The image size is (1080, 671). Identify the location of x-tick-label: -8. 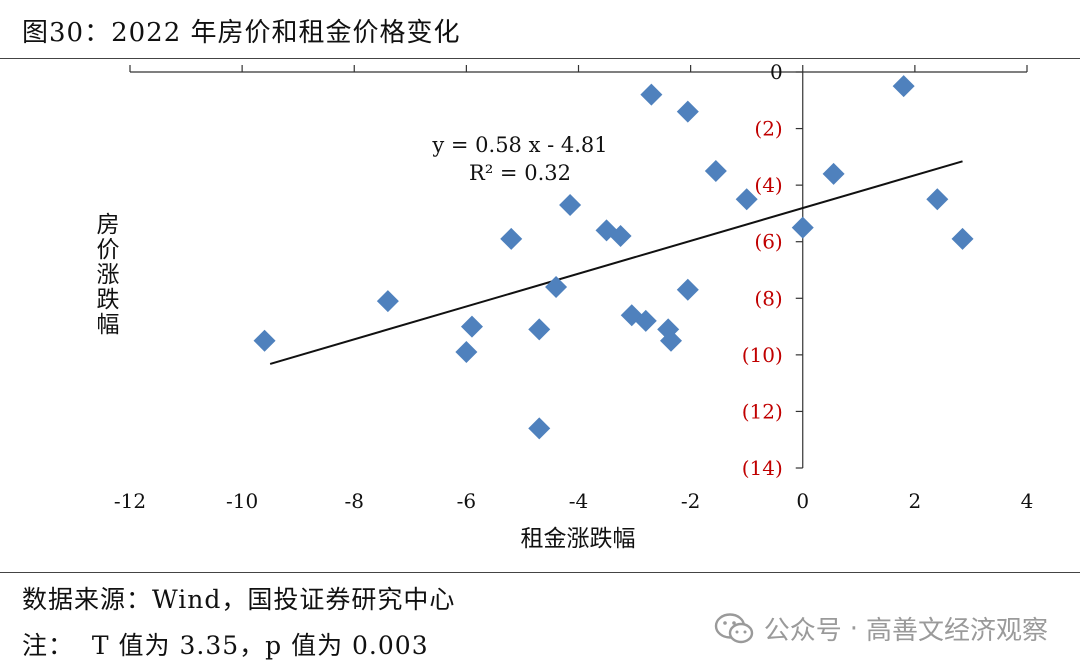
(354, 501).